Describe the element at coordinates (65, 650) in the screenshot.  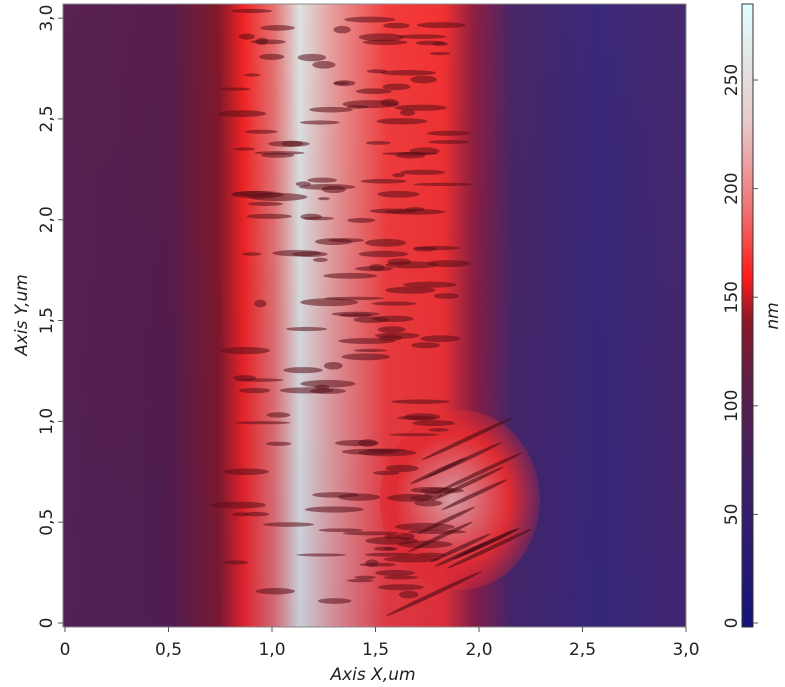
I see `x-tick-label: 0` at that location.